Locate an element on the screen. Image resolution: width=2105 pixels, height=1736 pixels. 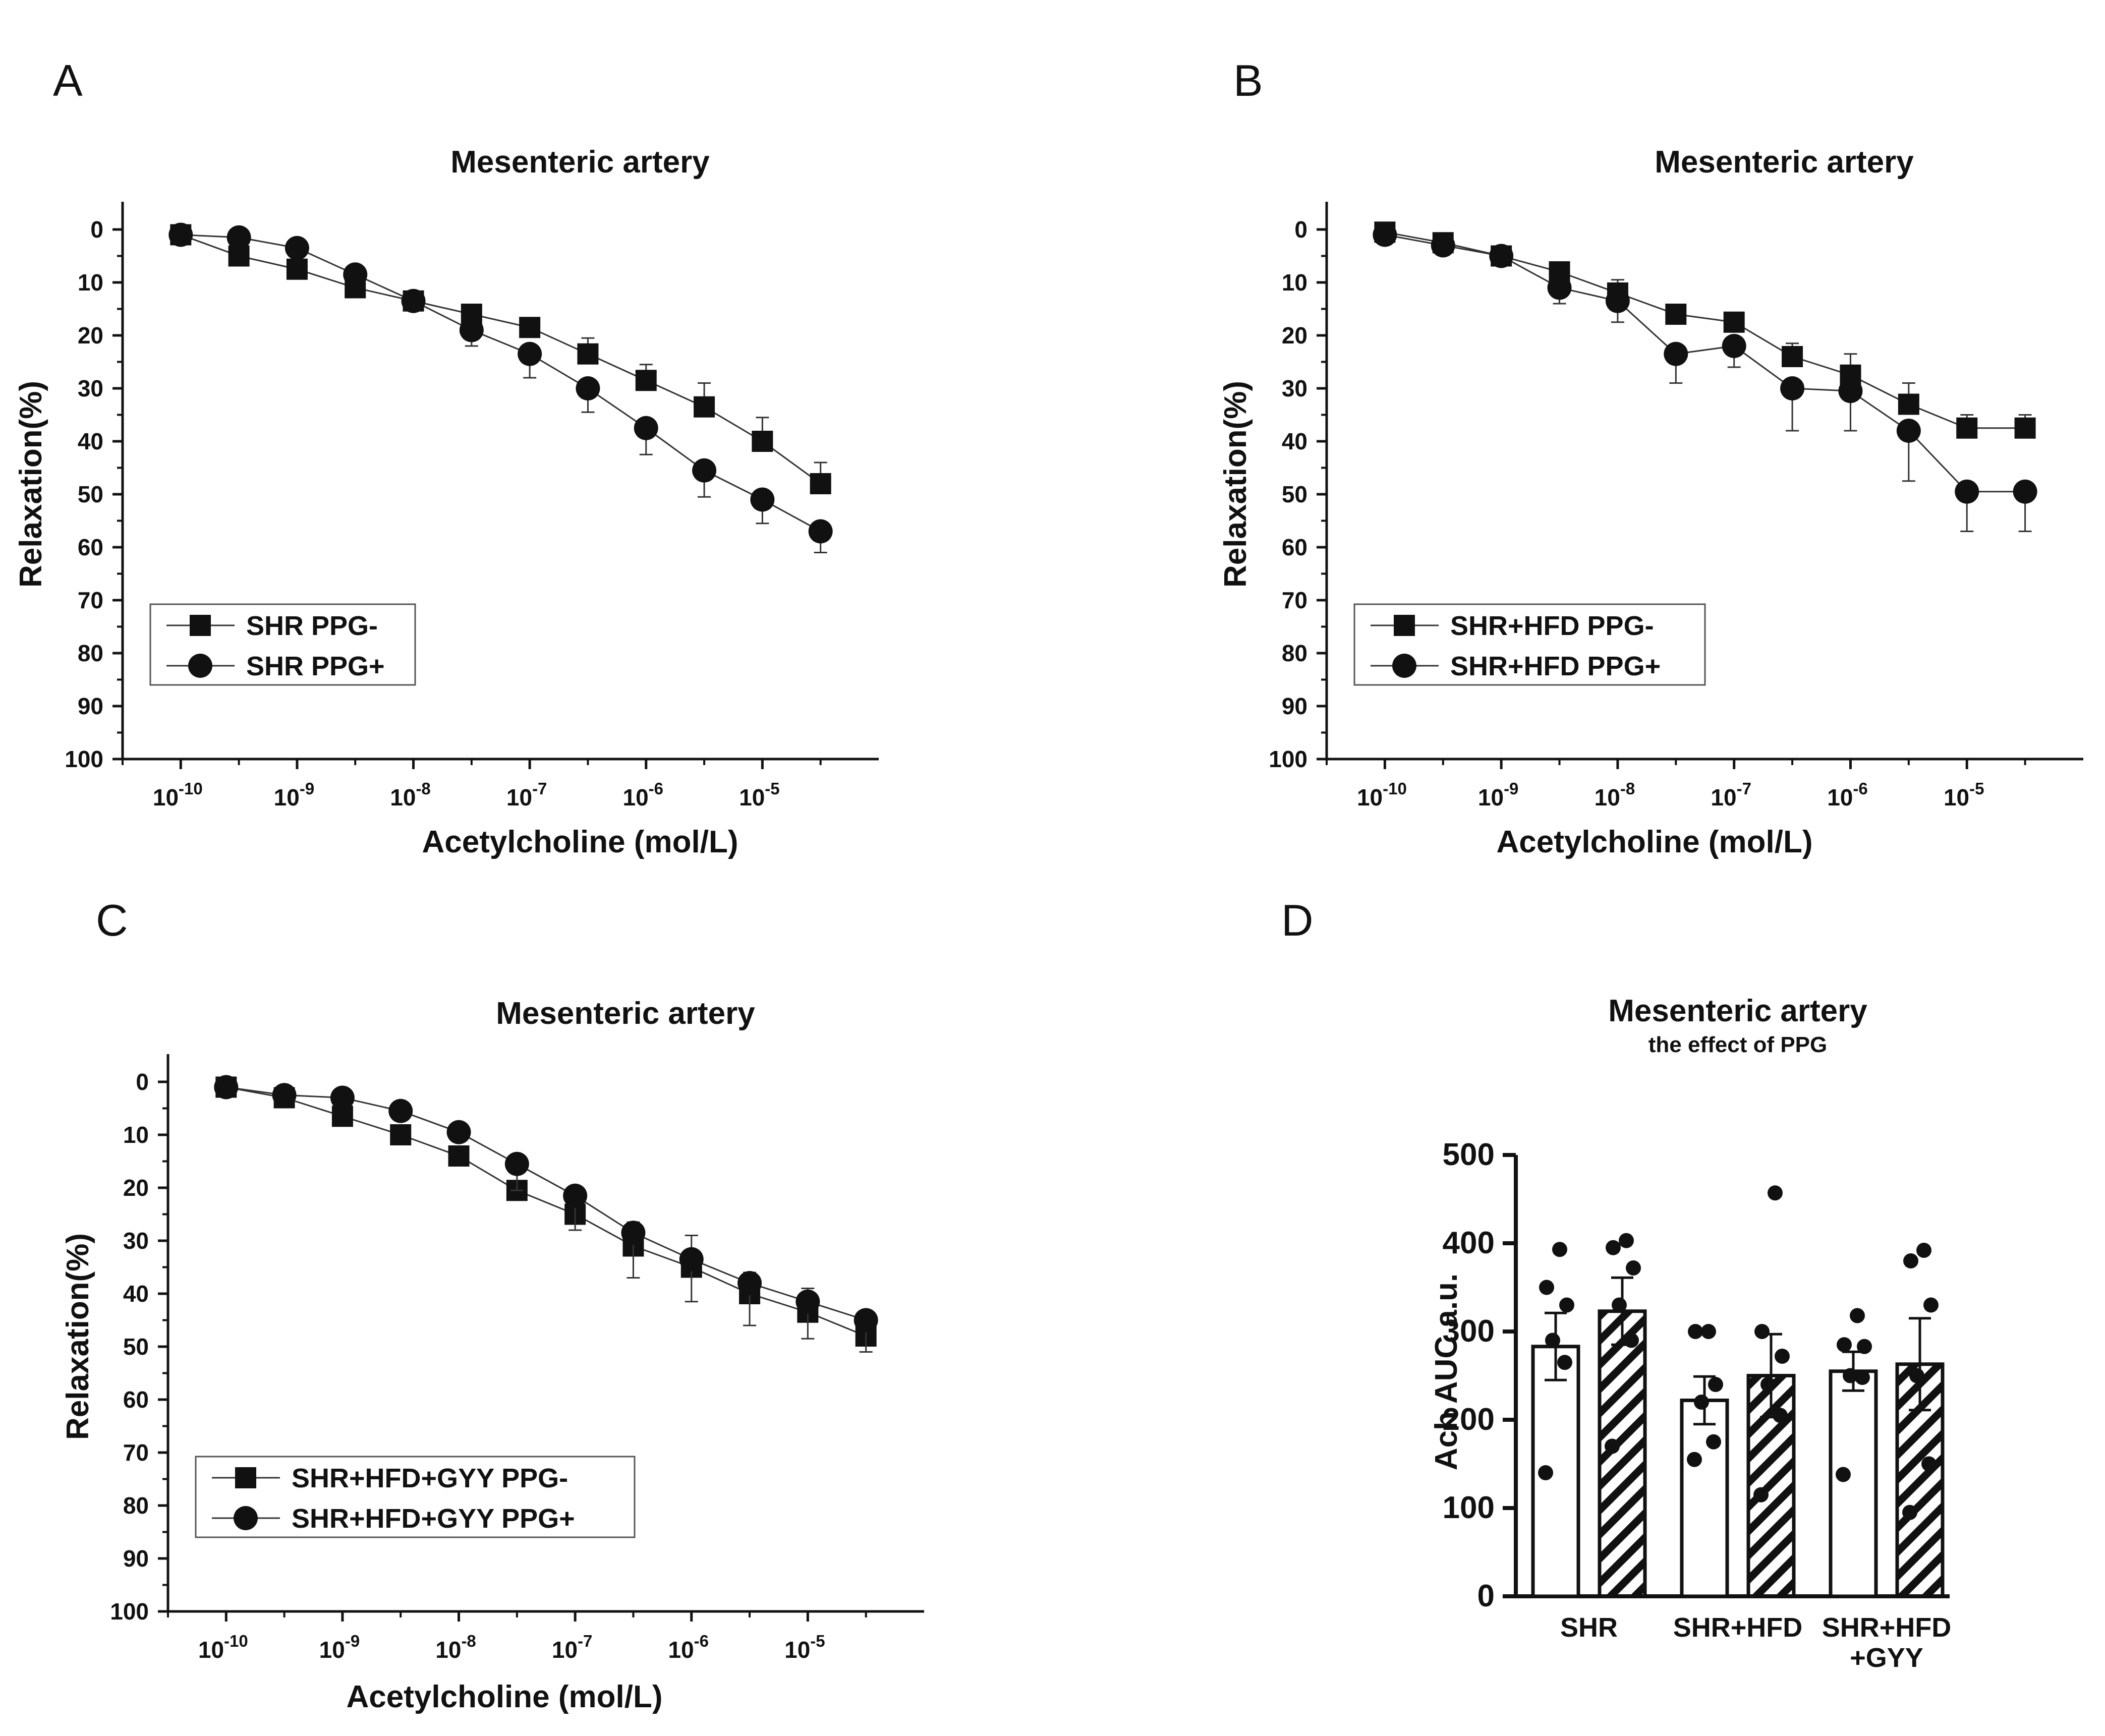
chart-a-legend-circle-marker is located at coordinates (200, 666).